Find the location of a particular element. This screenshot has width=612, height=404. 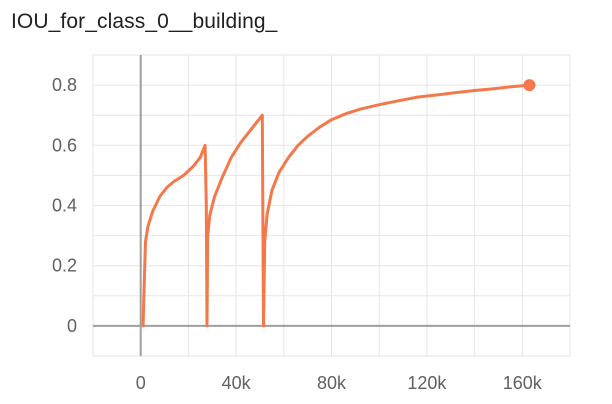

y-tick-label: 0.6 is located at coordinates (64, 145).